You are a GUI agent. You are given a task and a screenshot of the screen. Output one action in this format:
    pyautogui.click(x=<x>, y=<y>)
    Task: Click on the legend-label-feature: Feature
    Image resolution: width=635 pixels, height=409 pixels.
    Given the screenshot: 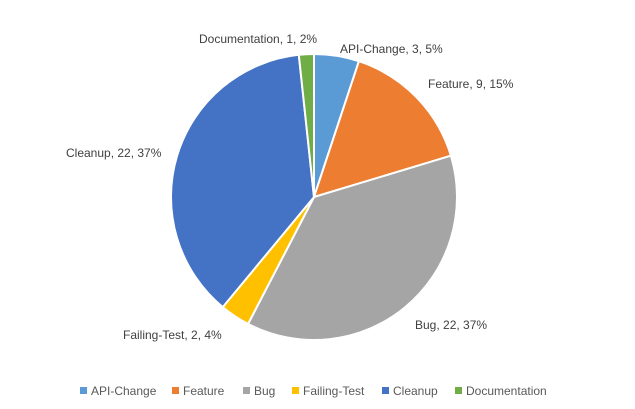 What is the action you would take?
    pyautogui.click(x=204, y=391)
    